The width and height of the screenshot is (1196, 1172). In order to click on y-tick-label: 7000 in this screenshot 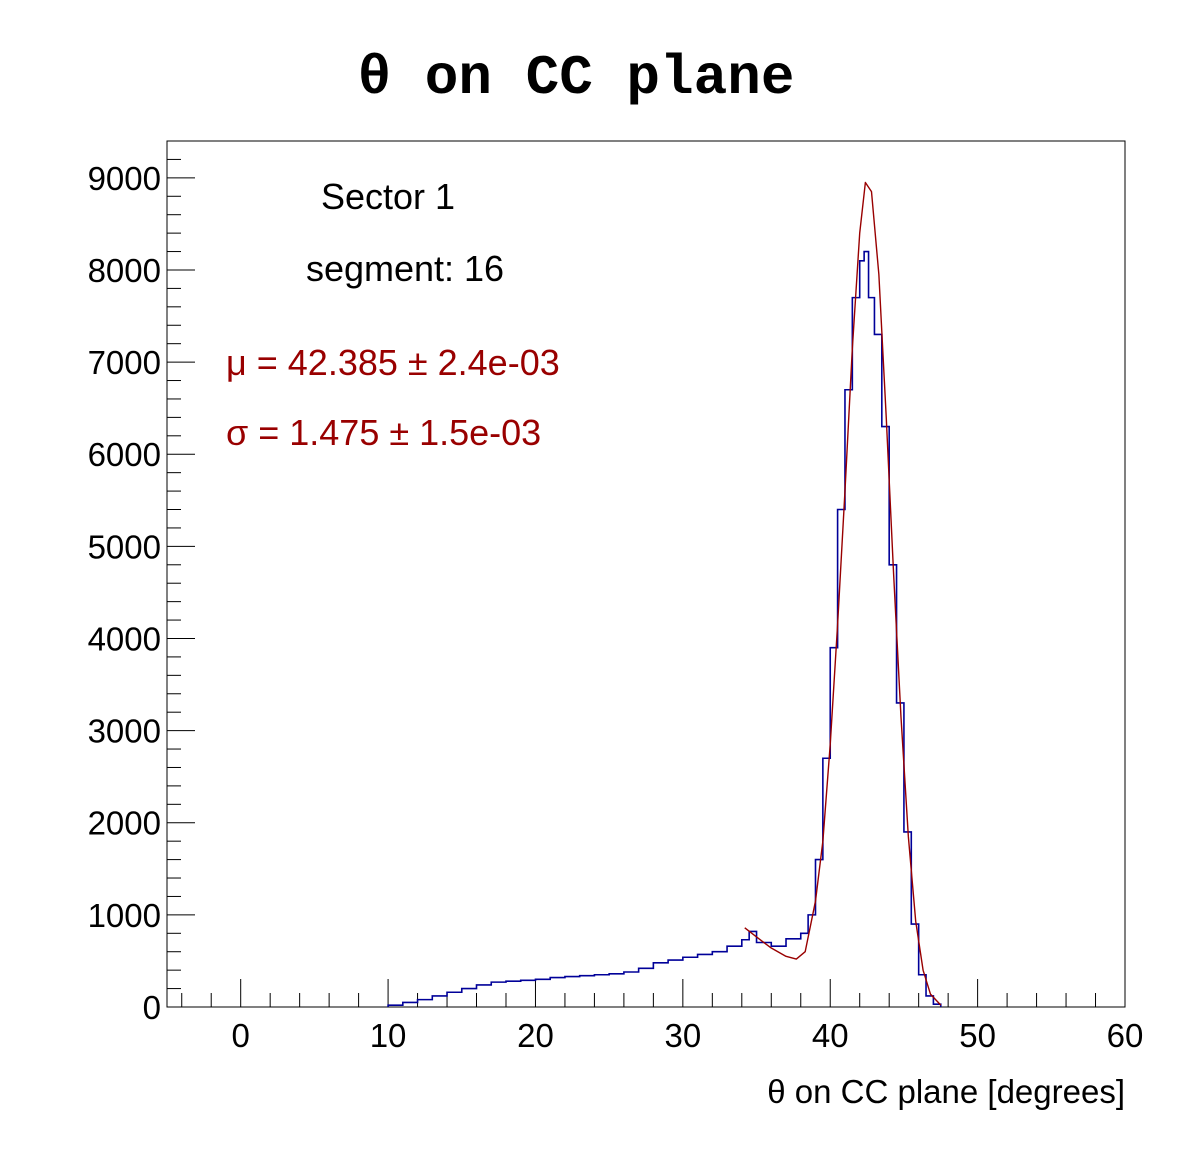, I will do `click(124, 362)`.